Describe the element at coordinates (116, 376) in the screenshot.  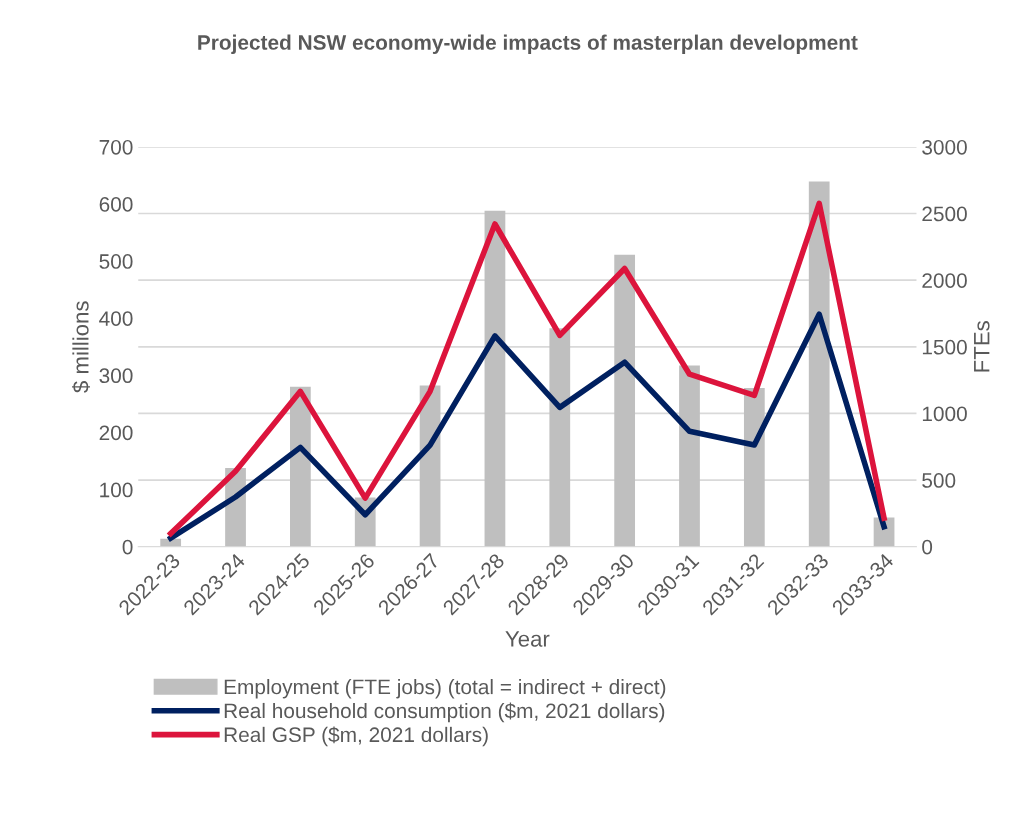
I see `y-tick-label: 300` at that location.